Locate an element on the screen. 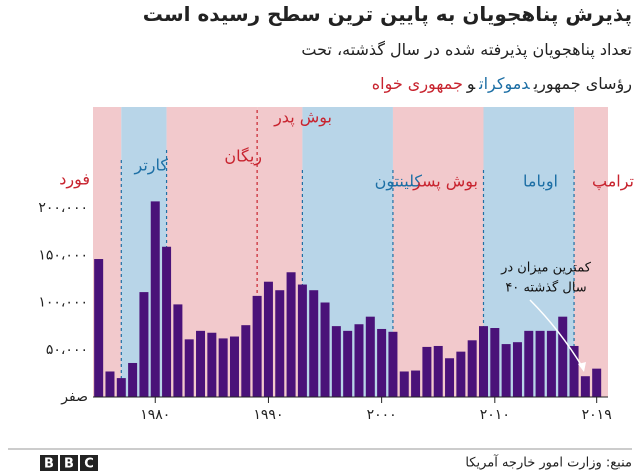 The image size is (640, 474). annotation: ۴۰ سال گذشته is located at coordinates (545, 288).